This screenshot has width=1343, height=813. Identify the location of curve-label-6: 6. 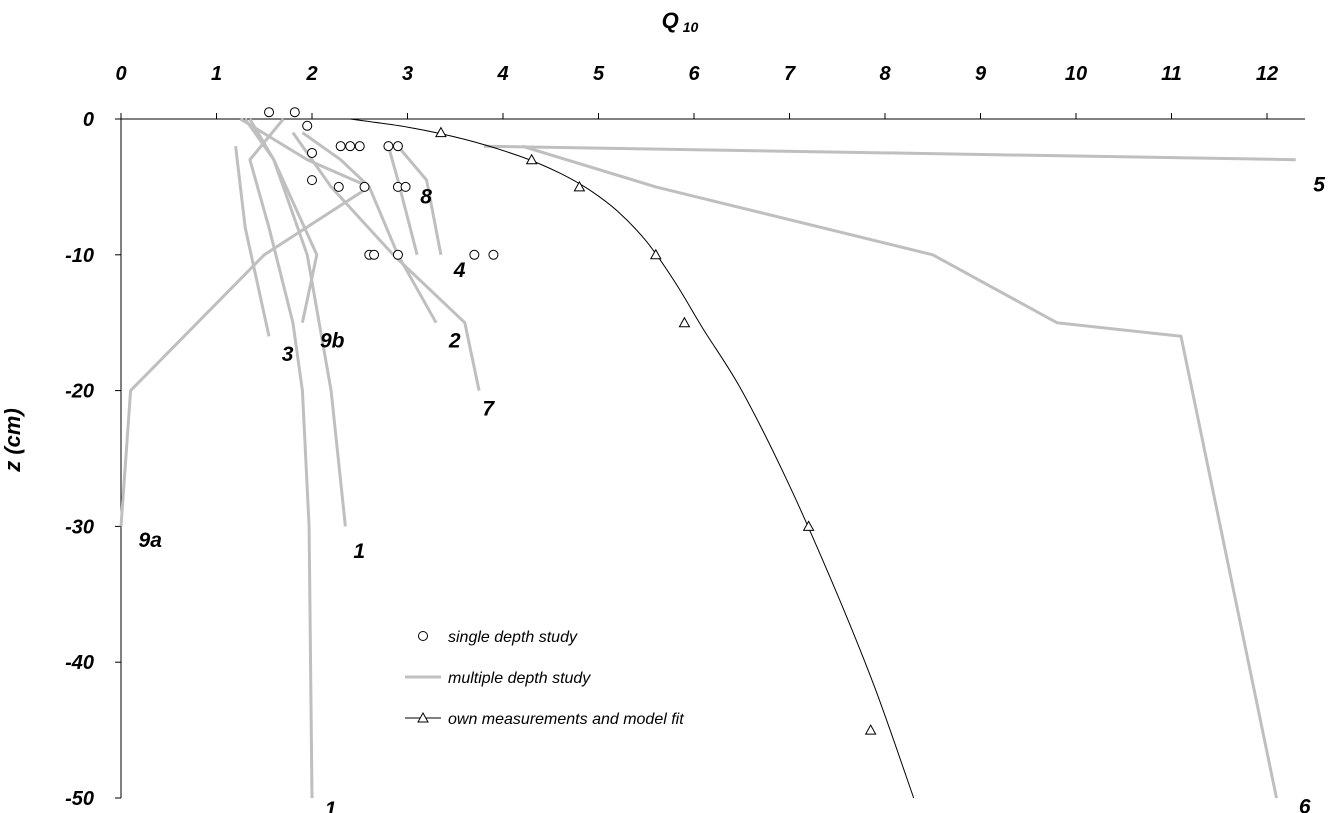
(1305, 804).